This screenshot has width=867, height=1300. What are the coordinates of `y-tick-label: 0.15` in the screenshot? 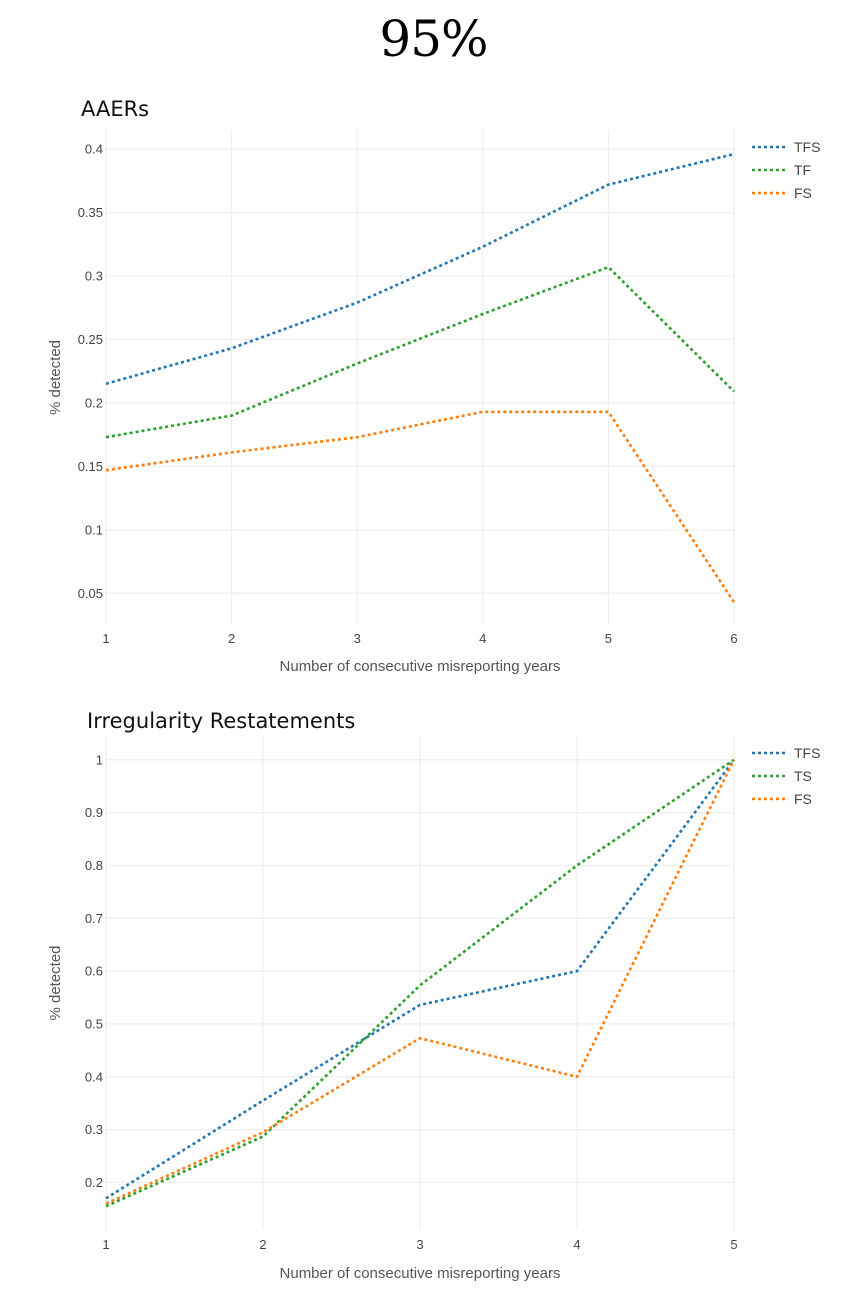 It's located at (90, 466).